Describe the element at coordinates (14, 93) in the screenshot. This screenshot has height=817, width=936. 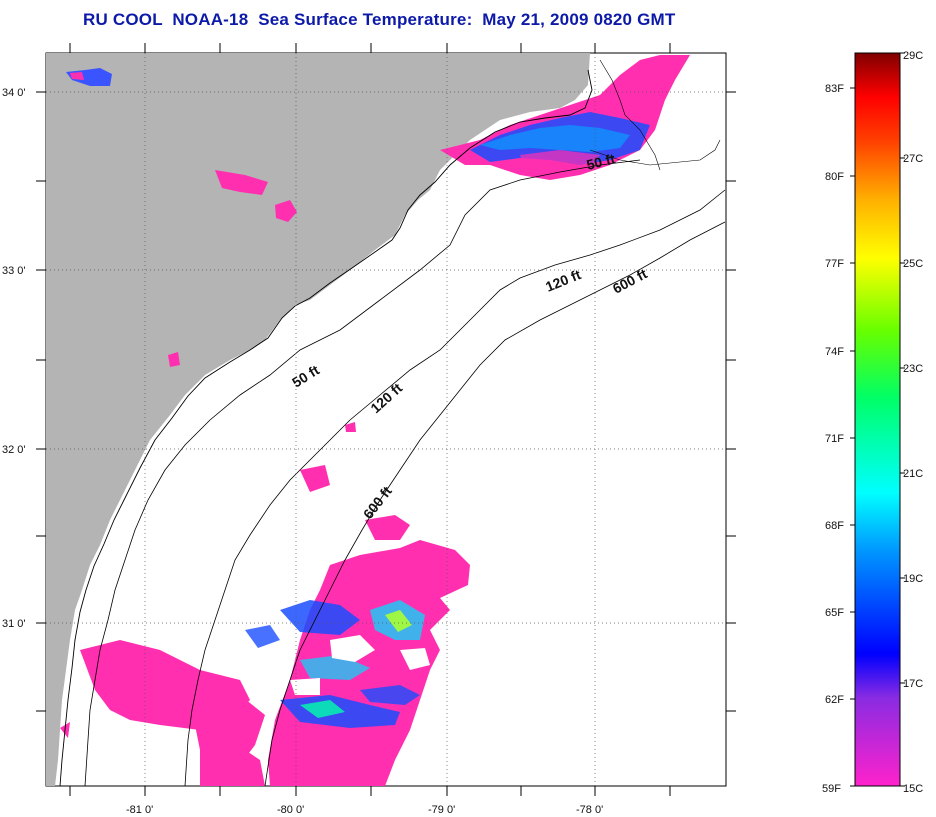
I see `lat-label-34: 34 0'` at that location.